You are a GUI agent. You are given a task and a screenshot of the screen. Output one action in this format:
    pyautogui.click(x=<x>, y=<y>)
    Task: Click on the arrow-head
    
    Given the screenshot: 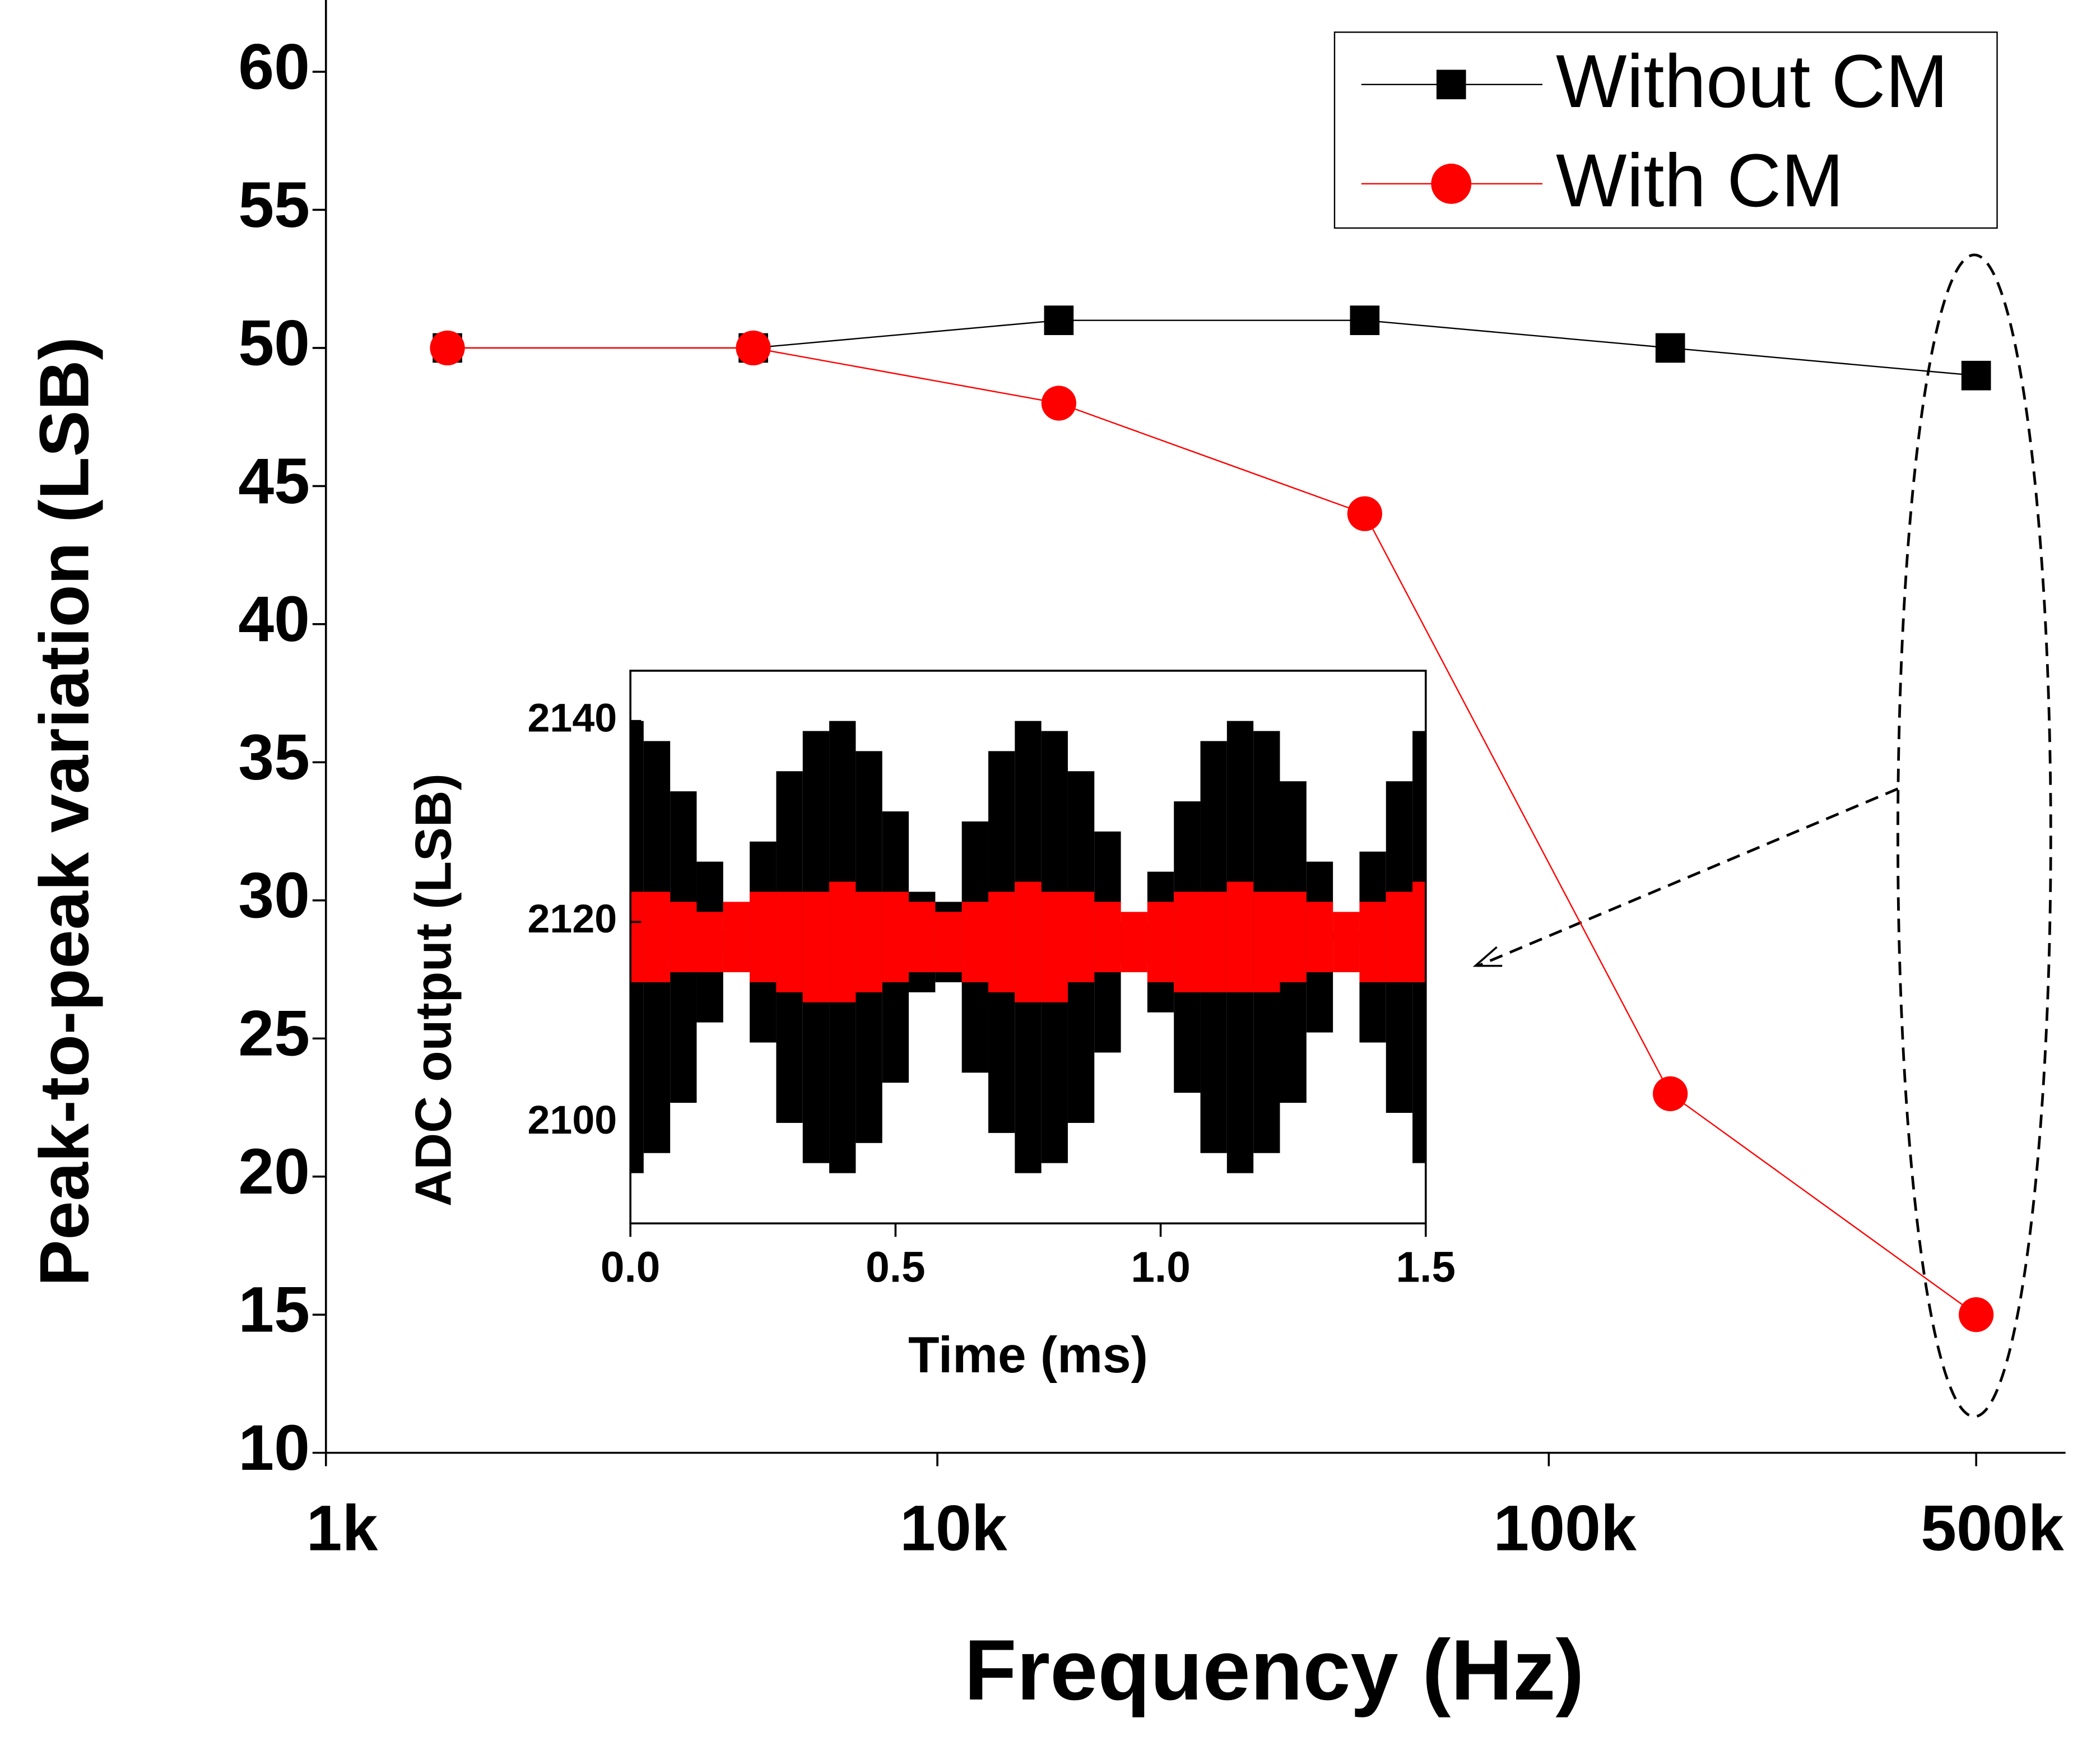 What is the action you would take?
    pyautogui.click(x=1487, y=956)
    